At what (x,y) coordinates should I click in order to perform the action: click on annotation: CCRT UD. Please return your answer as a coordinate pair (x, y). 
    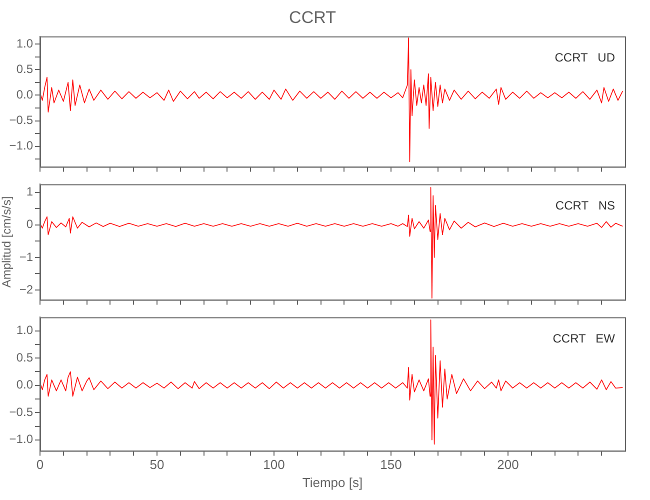
    Looking at the image, I should click on (585, 57).